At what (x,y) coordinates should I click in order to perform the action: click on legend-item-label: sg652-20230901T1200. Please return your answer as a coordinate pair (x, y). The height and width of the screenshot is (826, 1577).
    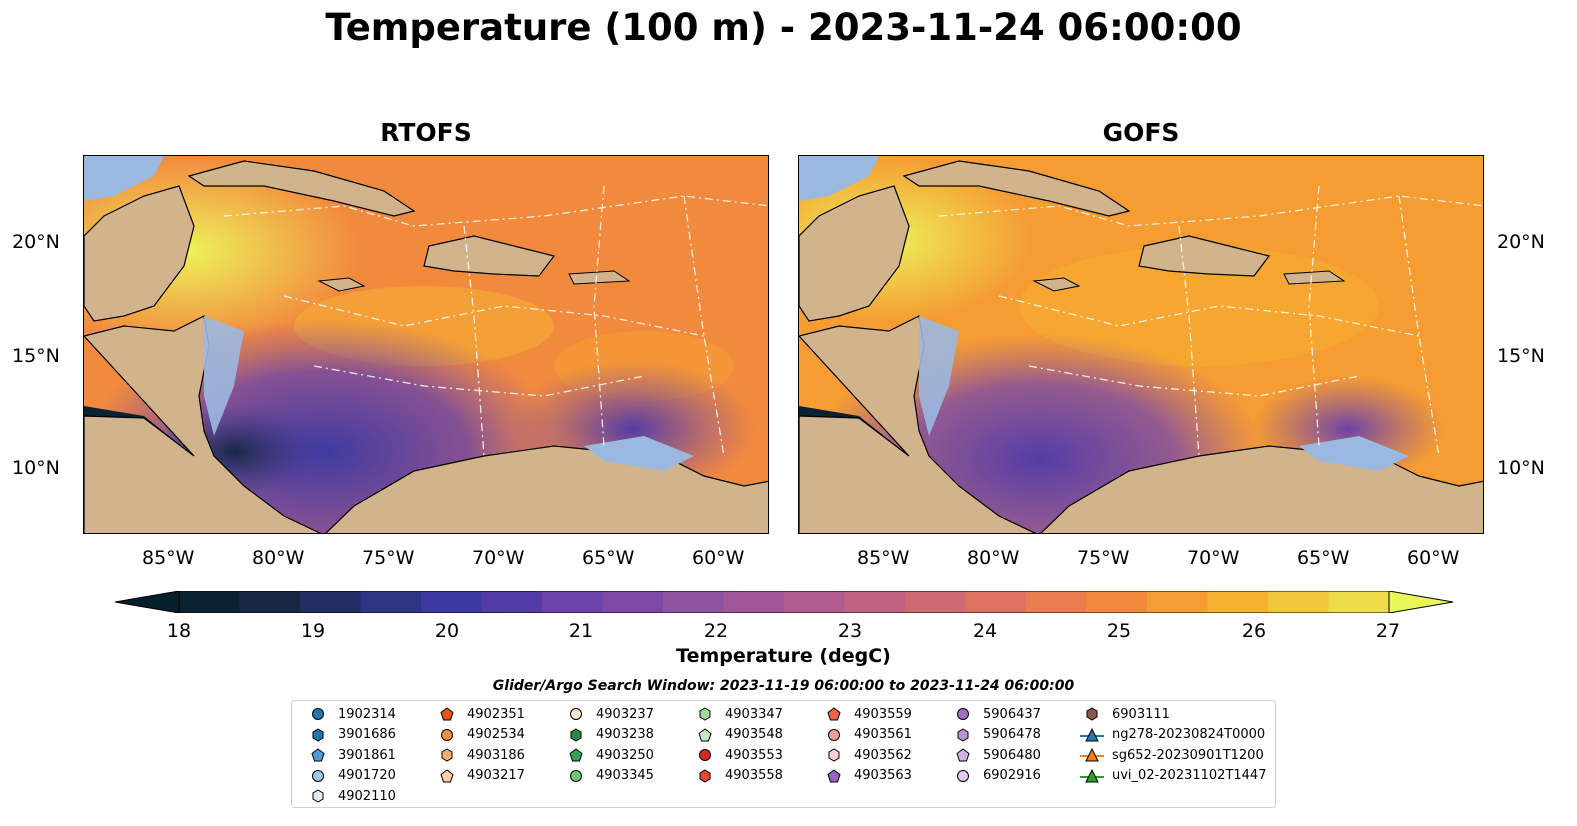
    Looking at the image, I should click on (1188, 755).